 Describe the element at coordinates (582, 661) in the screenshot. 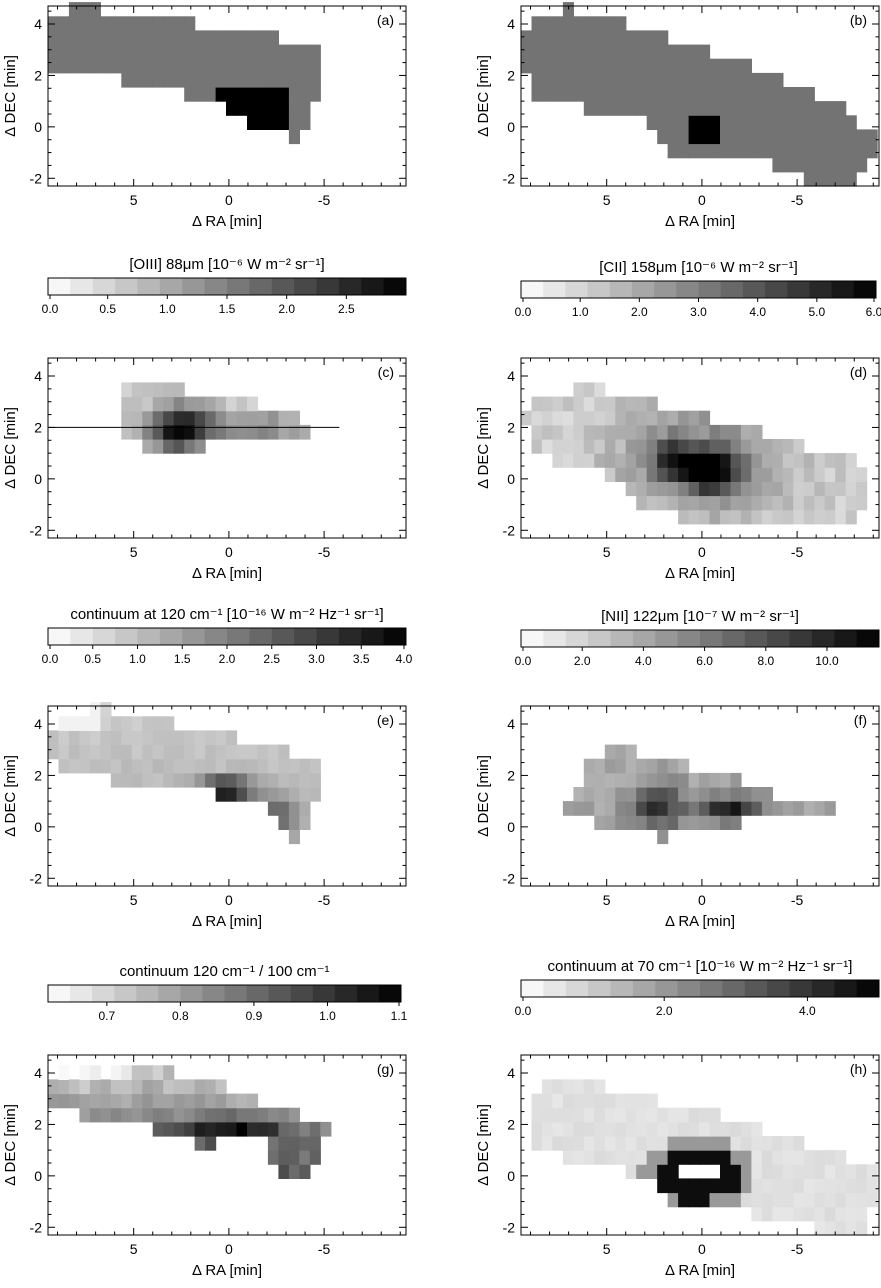

I see `colorbar-tick-label: 2.0` at that location.